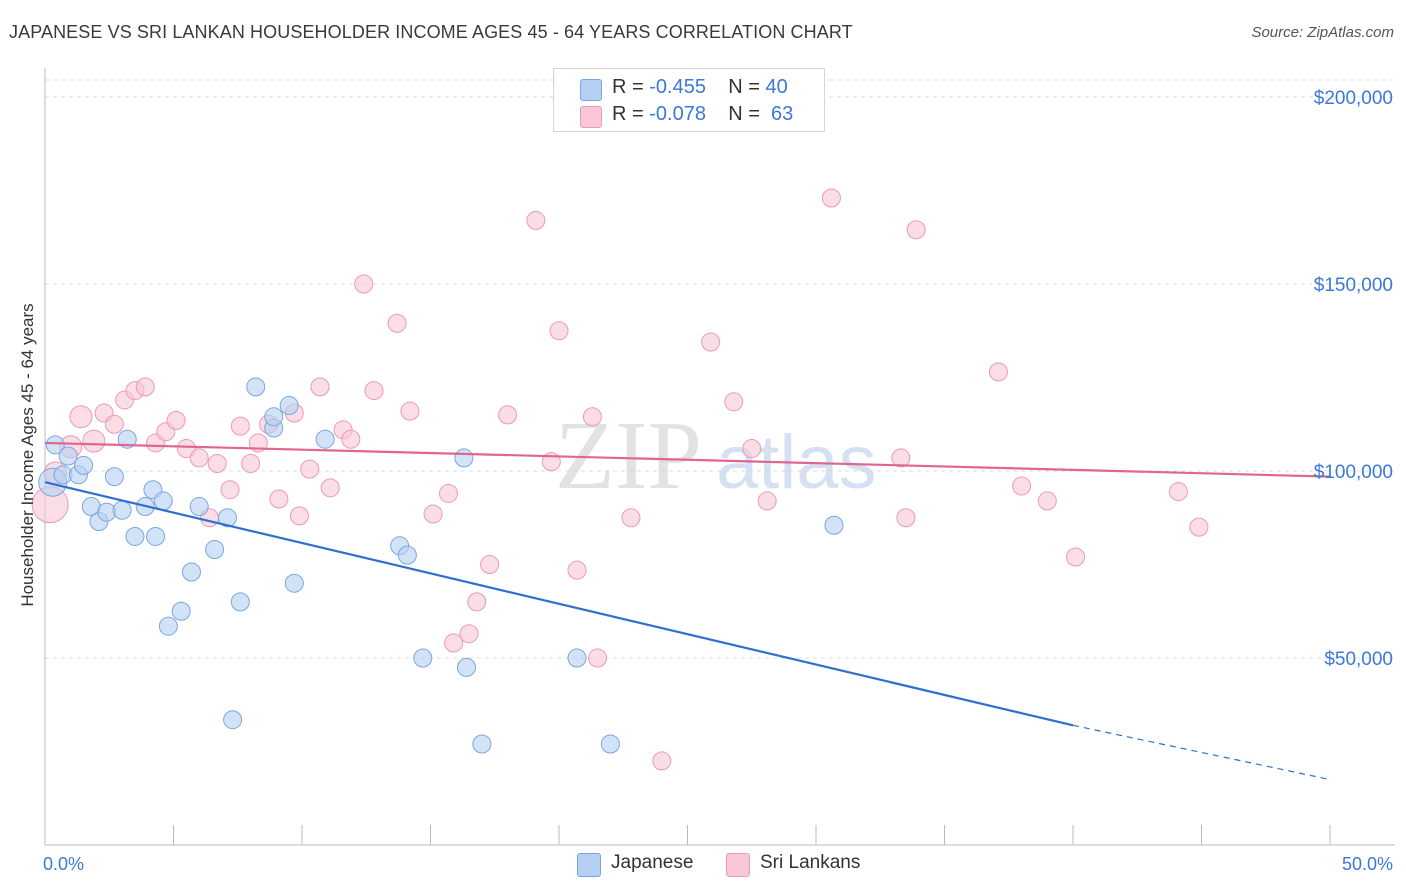 Image resolution: width=1406 pixels, height=892 pixels. I want to click on correlation-legend: R = -0.455 N = 40 R = -0.078 N = 63, so click(689, 100).